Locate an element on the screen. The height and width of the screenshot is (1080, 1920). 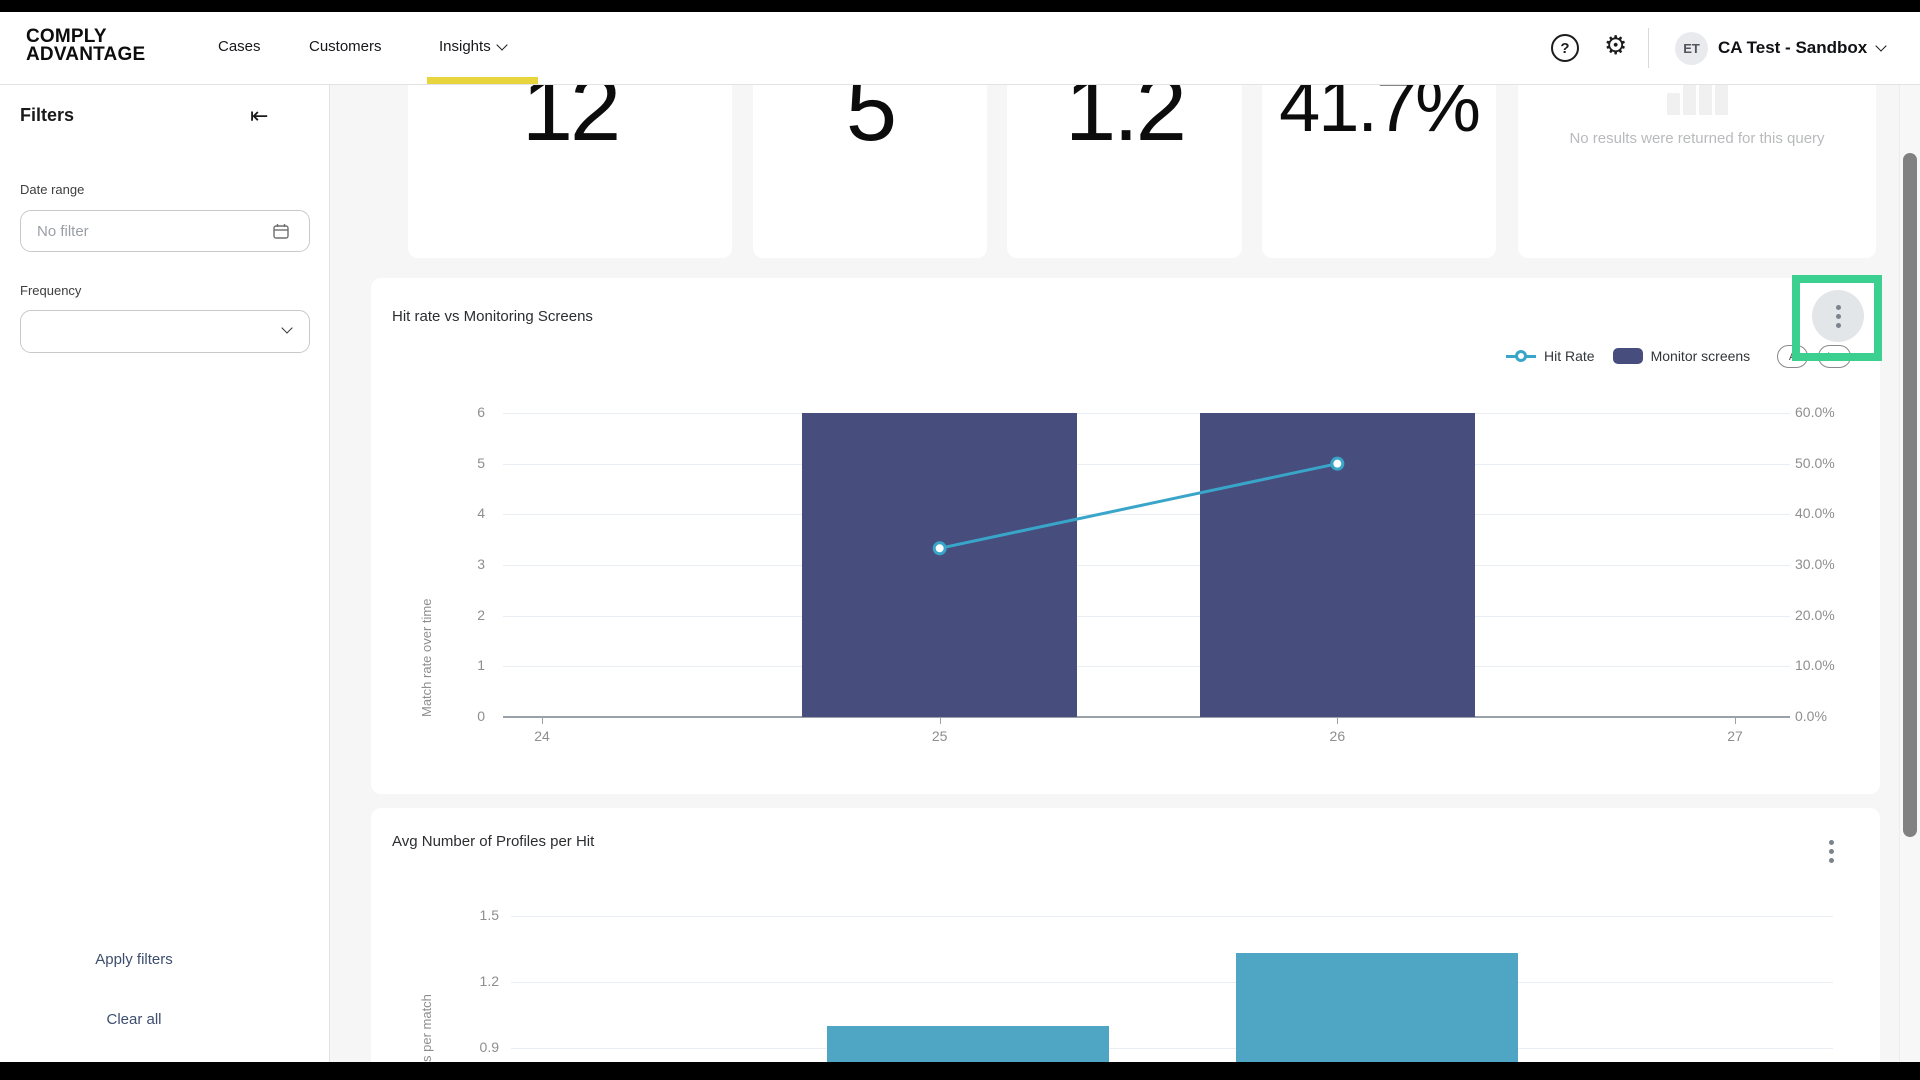
nav-item-customers-label: Customers is located at coordinates (345, 46).